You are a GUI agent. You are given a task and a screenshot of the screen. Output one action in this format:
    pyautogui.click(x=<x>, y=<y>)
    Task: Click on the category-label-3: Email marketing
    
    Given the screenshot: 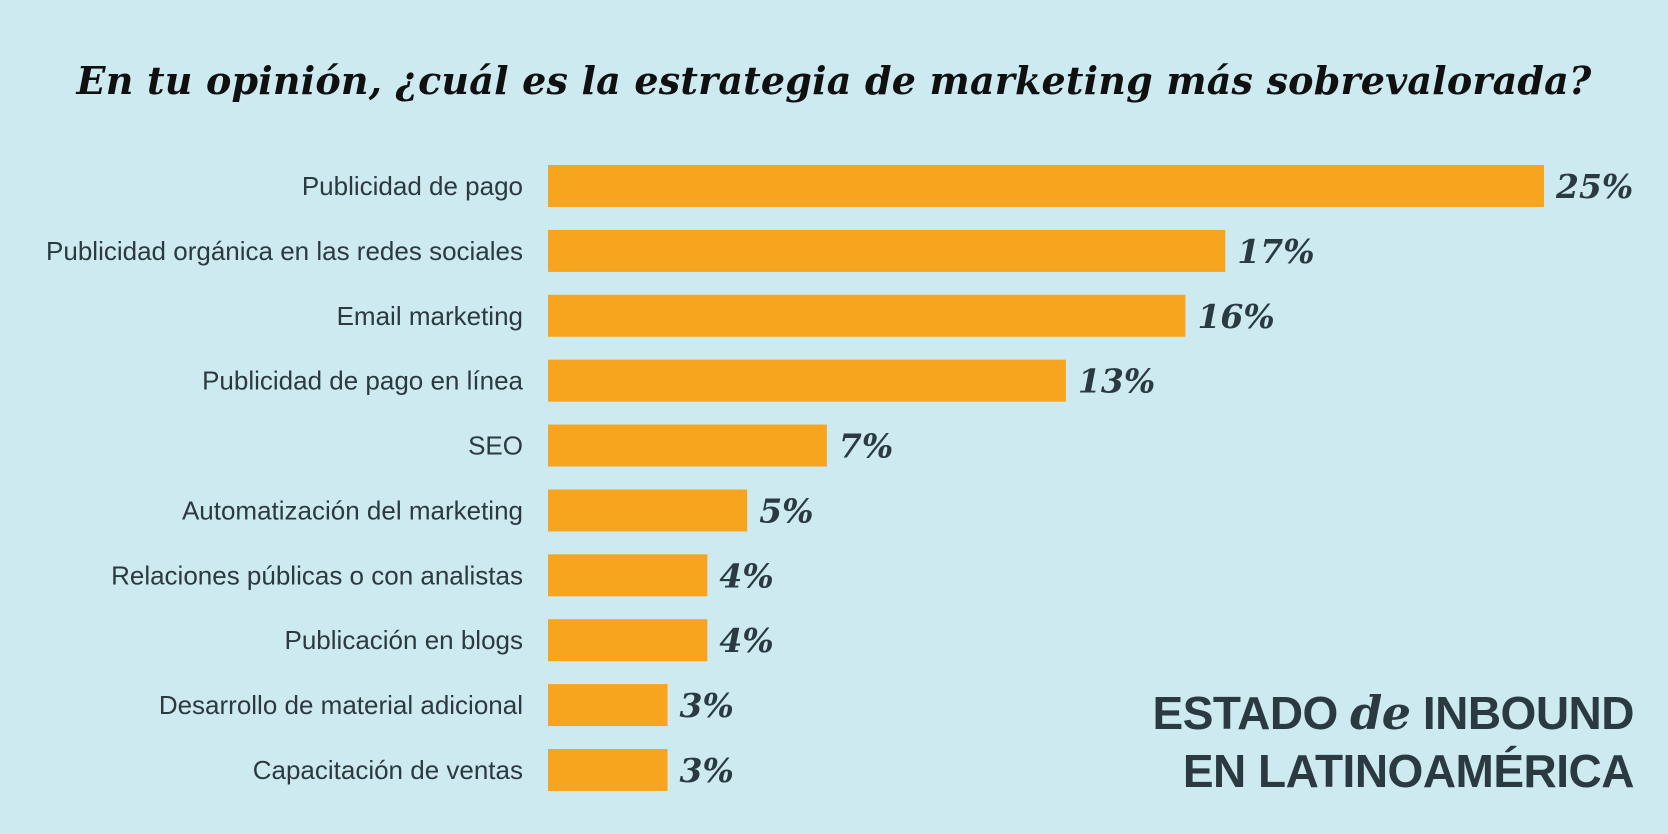 What is the action you would take?
    pyautogui.click(x=430, y=316)
    